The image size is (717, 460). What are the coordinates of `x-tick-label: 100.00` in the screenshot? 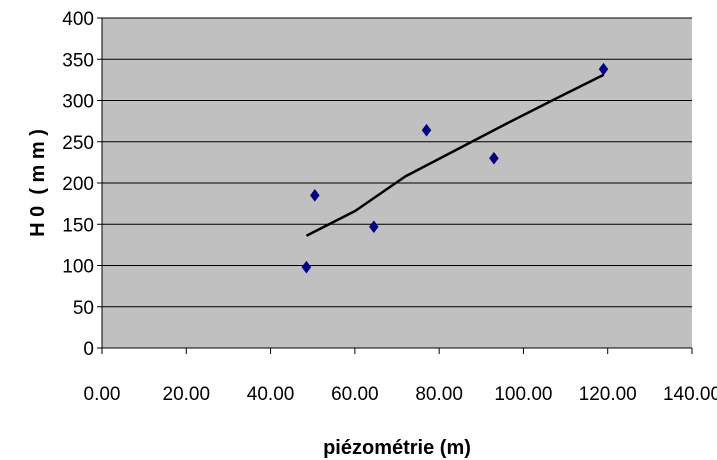 It's located at (523, 394).